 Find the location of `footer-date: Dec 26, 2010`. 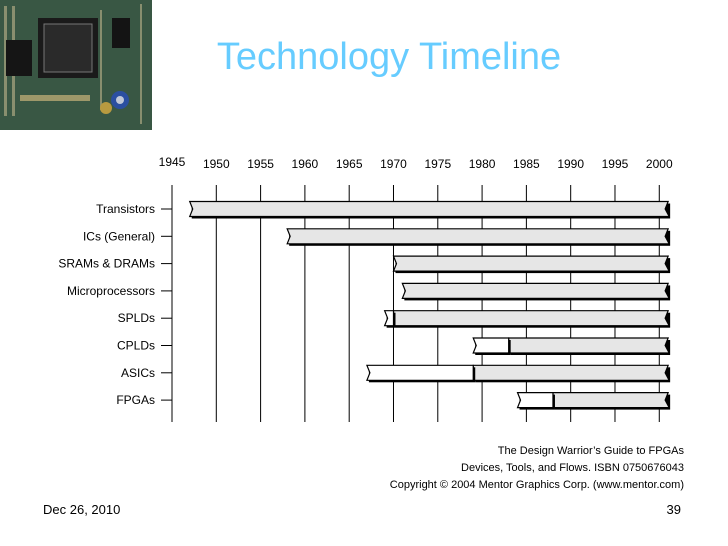

footer-date: Dec 26, 2010 is located at coordinates (82, 509).